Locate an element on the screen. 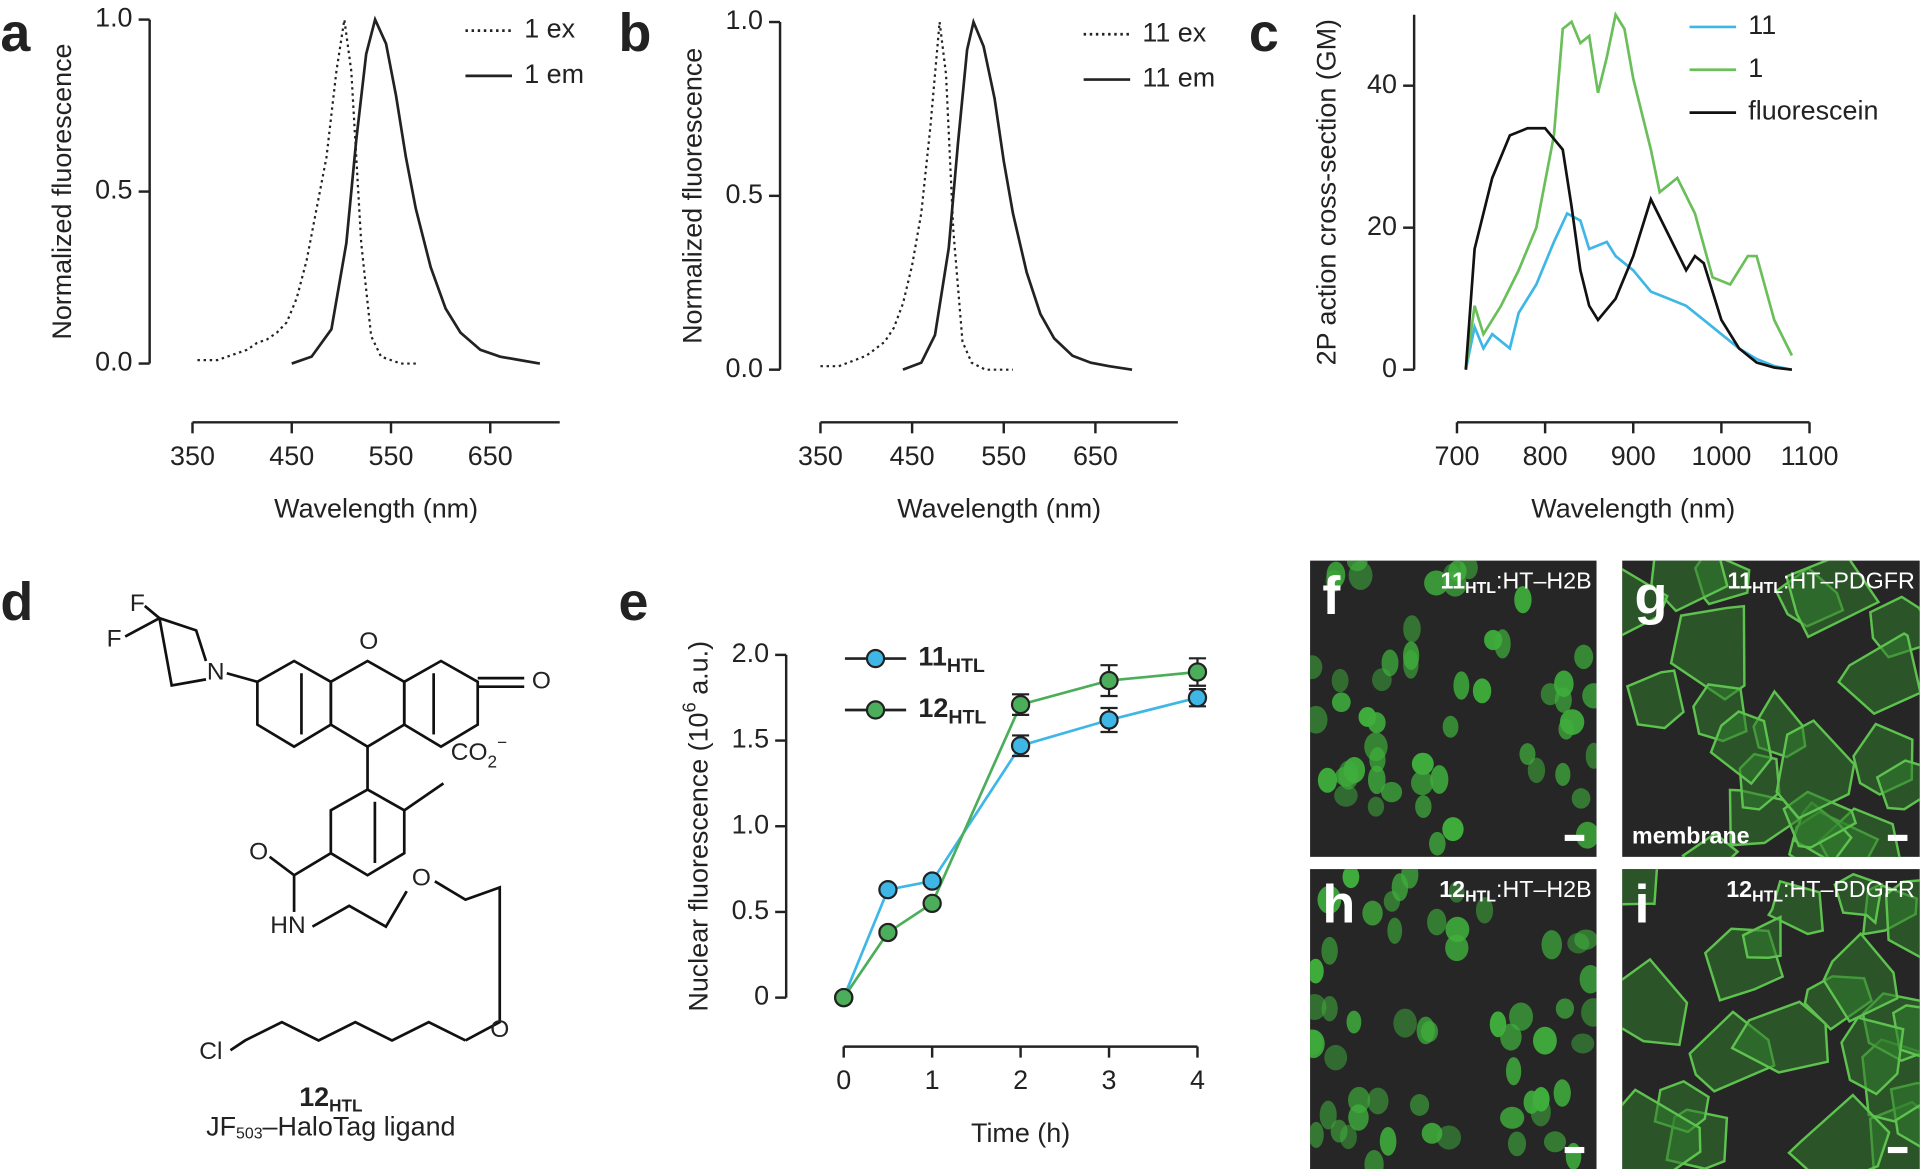 This screenshot has height=1169, width=1920. x-tick-label: 0 is located at coordinates (843, 1080).